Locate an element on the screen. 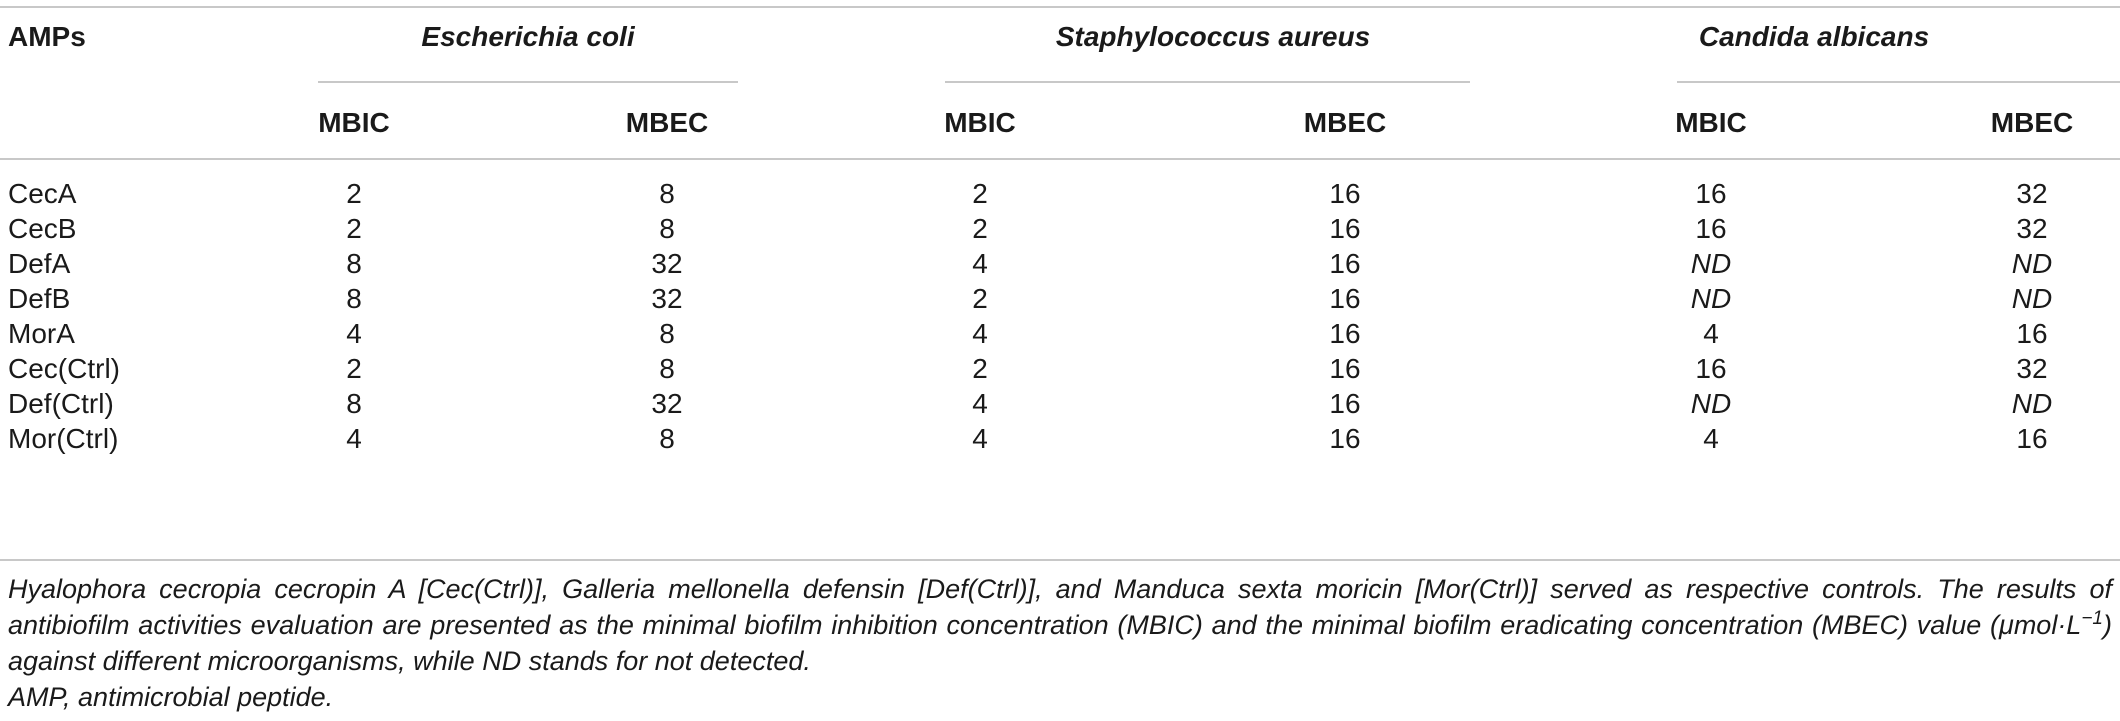 The height and width of the screenshot is (721, 2120). header-staphylococcus-aureus: Staphylococcus aureus is located at coordinates (1213, 36).